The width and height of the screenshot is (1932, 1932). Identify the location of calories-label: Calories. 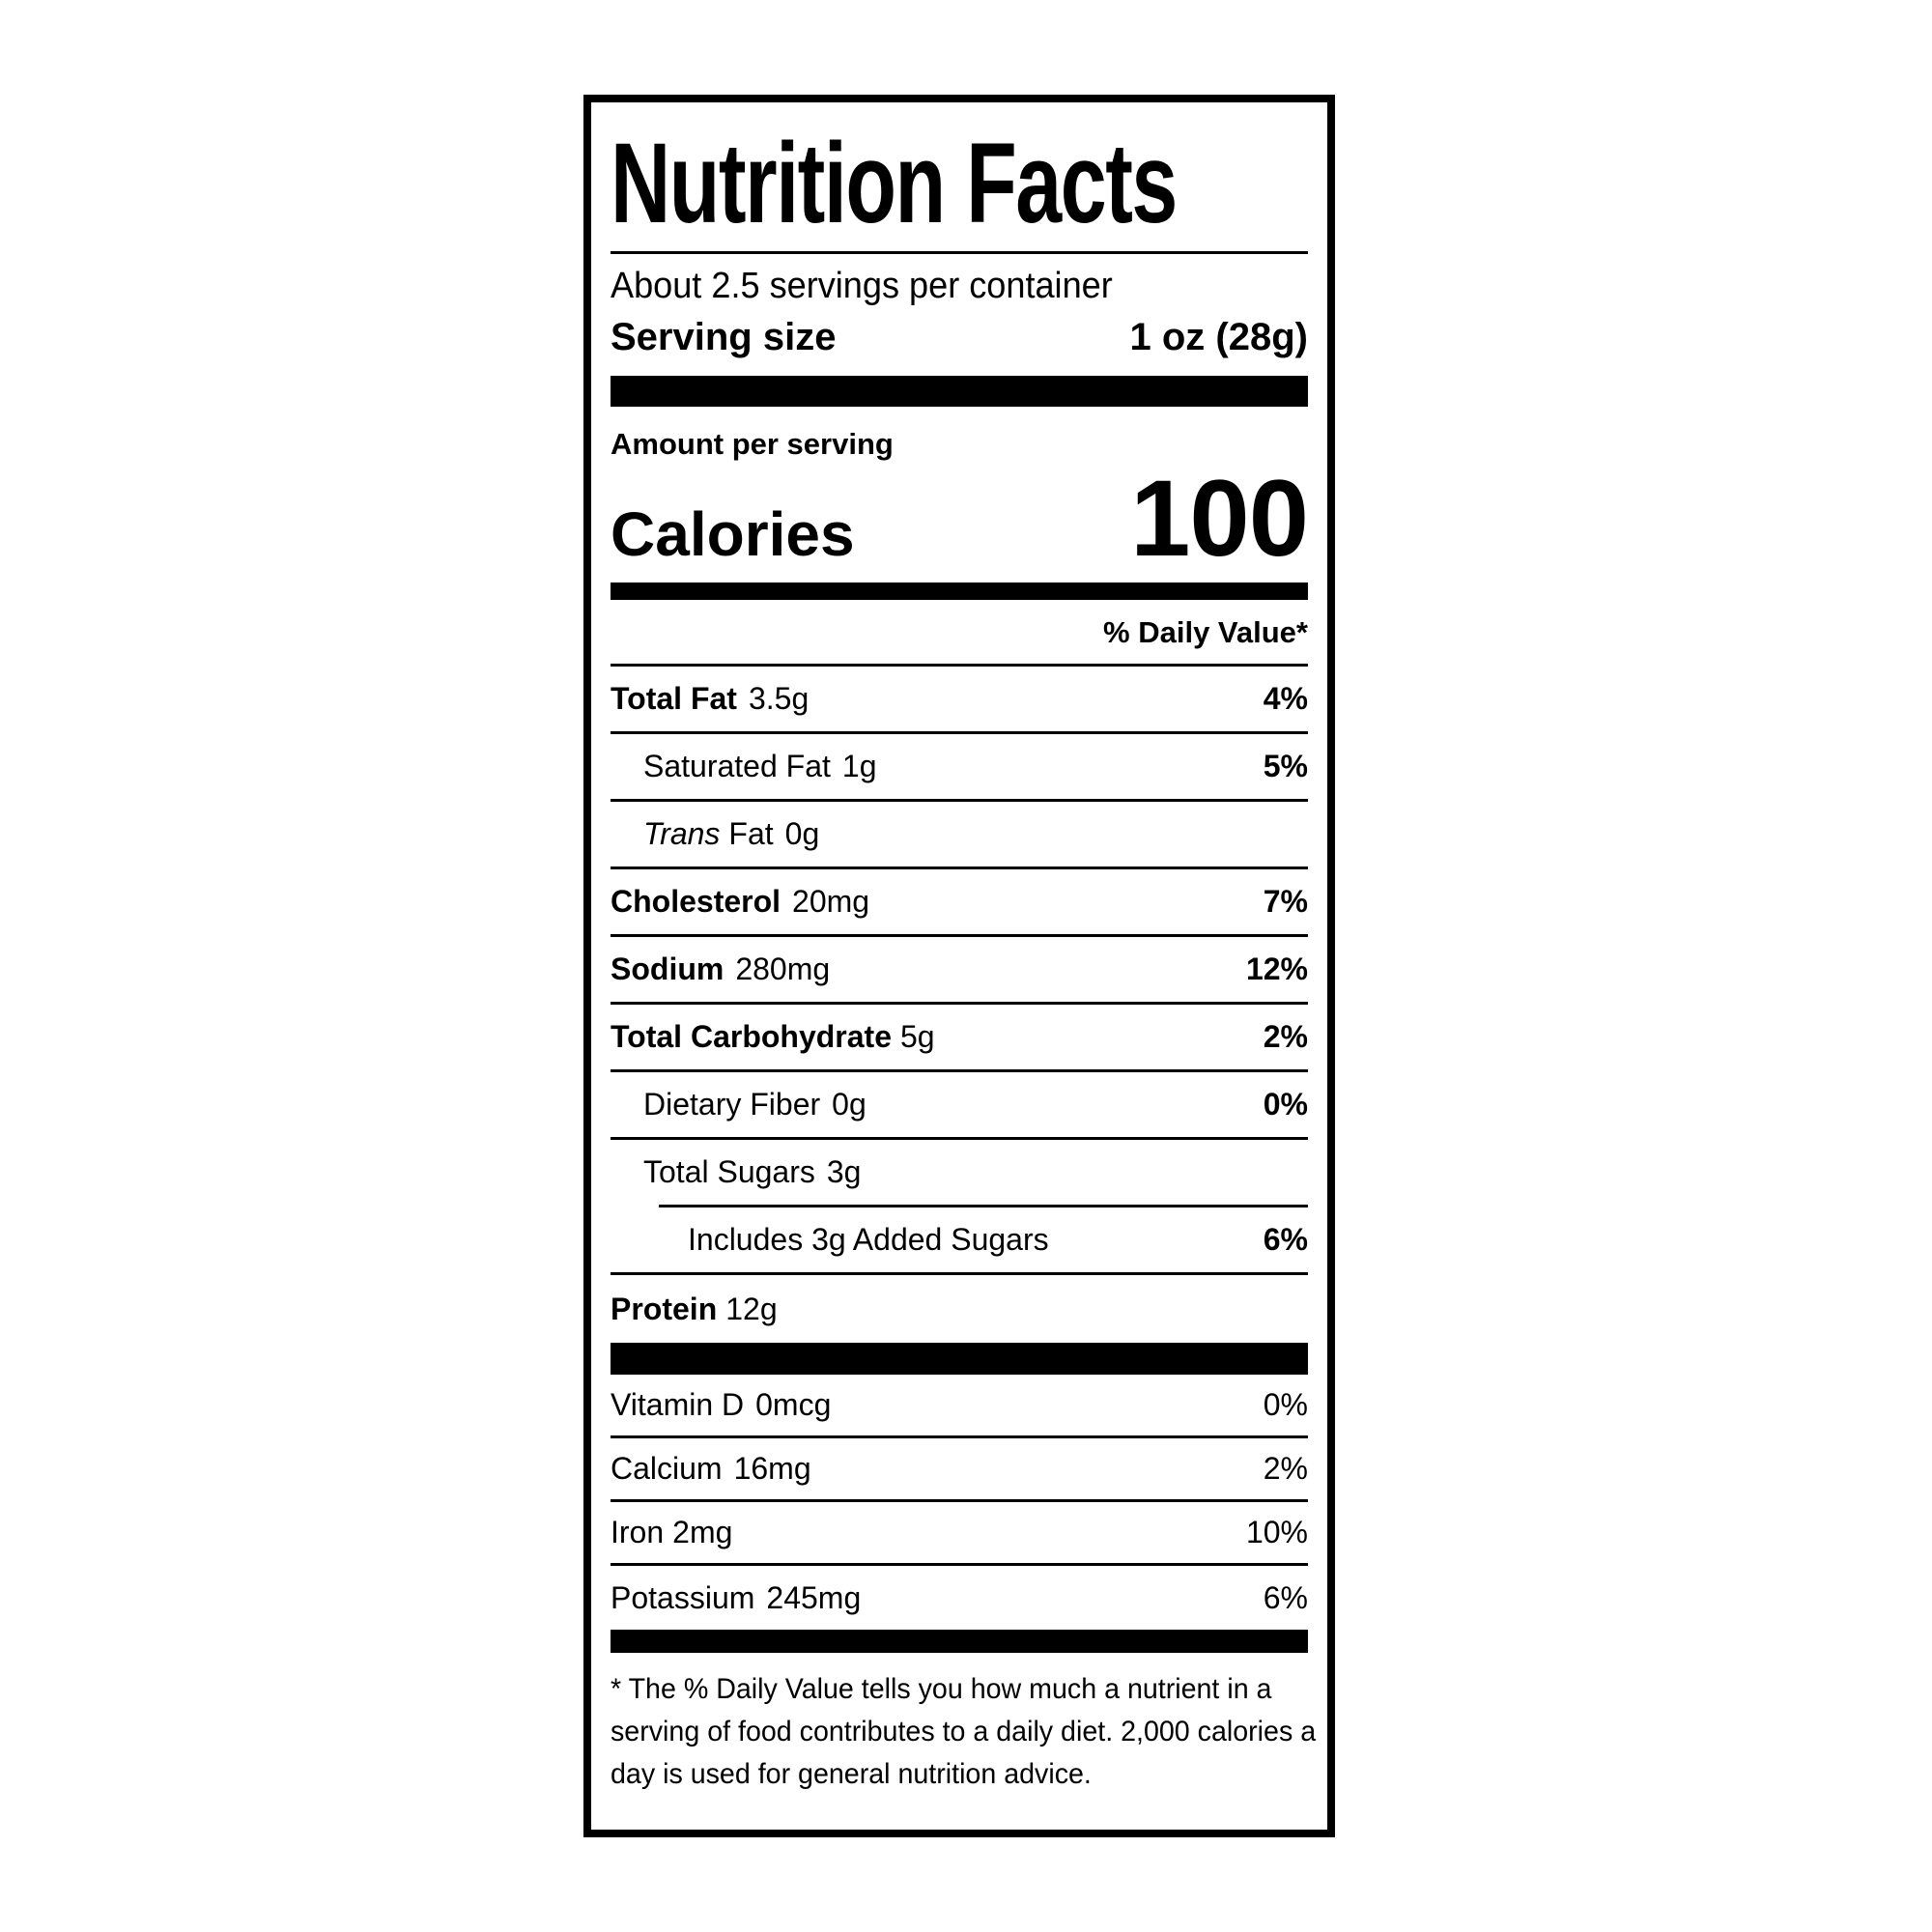
(733, 534).